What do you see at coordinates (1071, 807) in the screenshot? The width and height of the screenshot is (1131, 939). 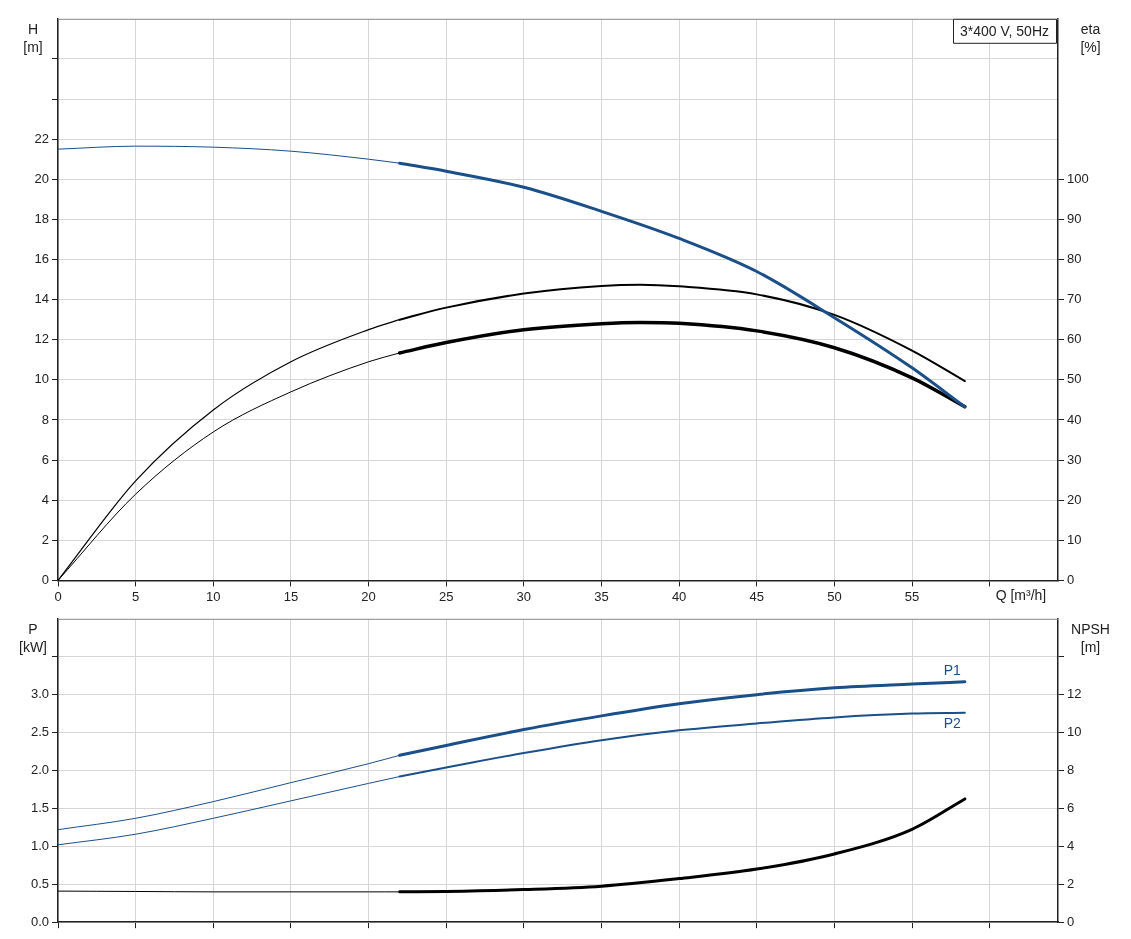 I see `y2-tick-label: 6` at bounding box center [1071, 807].